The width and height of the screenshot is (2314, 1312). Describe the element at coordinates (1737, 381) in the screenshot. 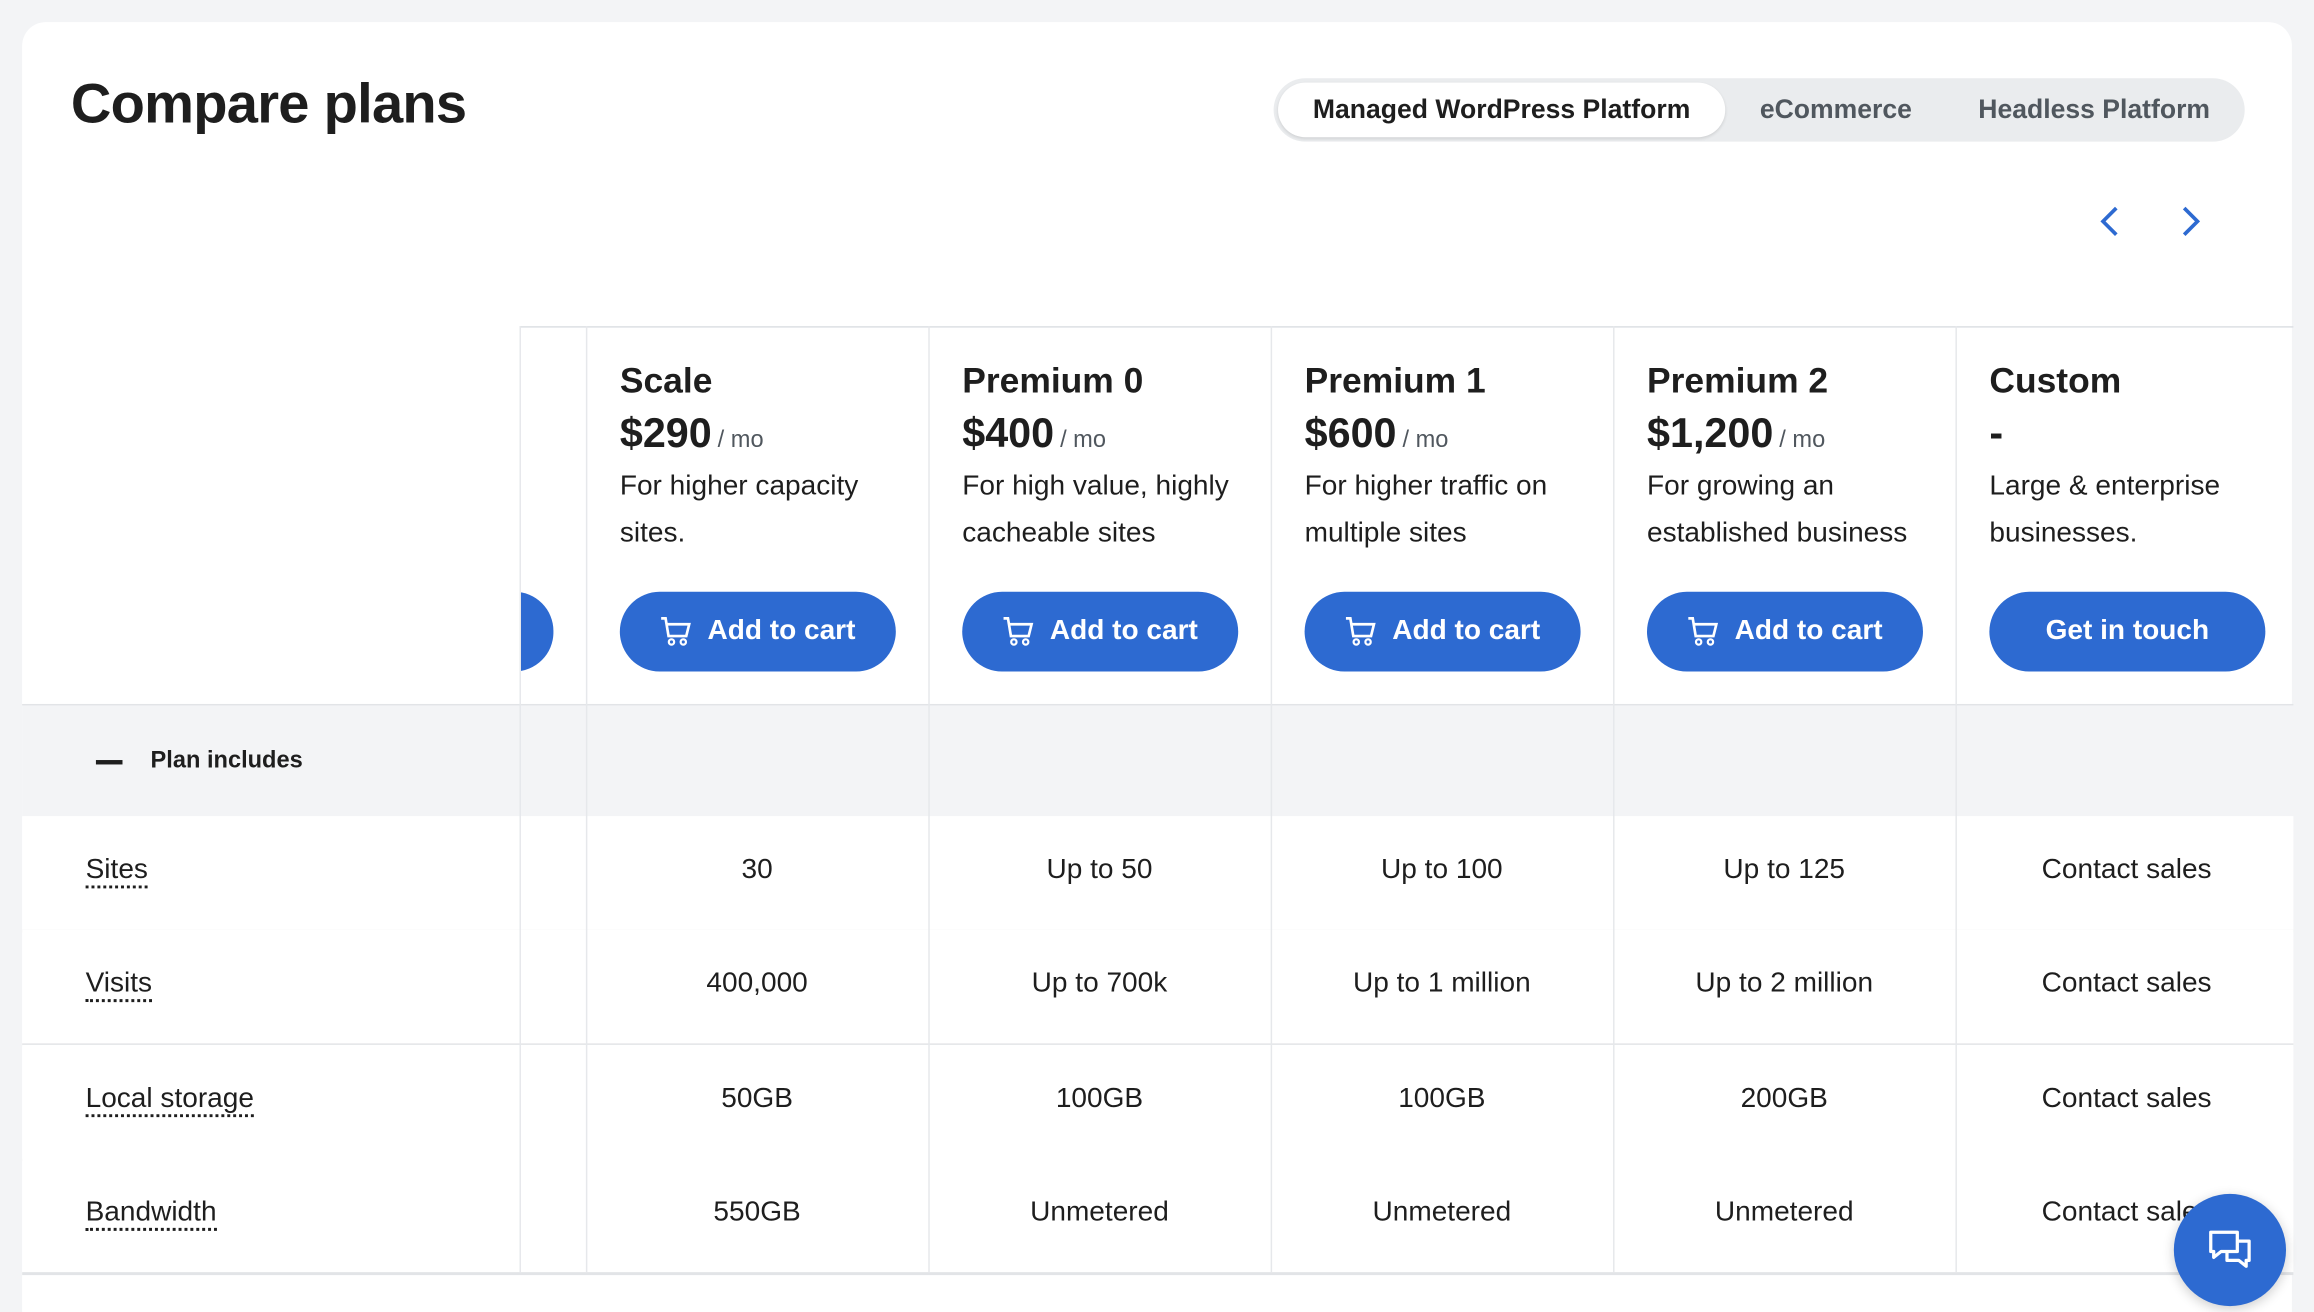

I see `plan-name: Premium 2` at that location.